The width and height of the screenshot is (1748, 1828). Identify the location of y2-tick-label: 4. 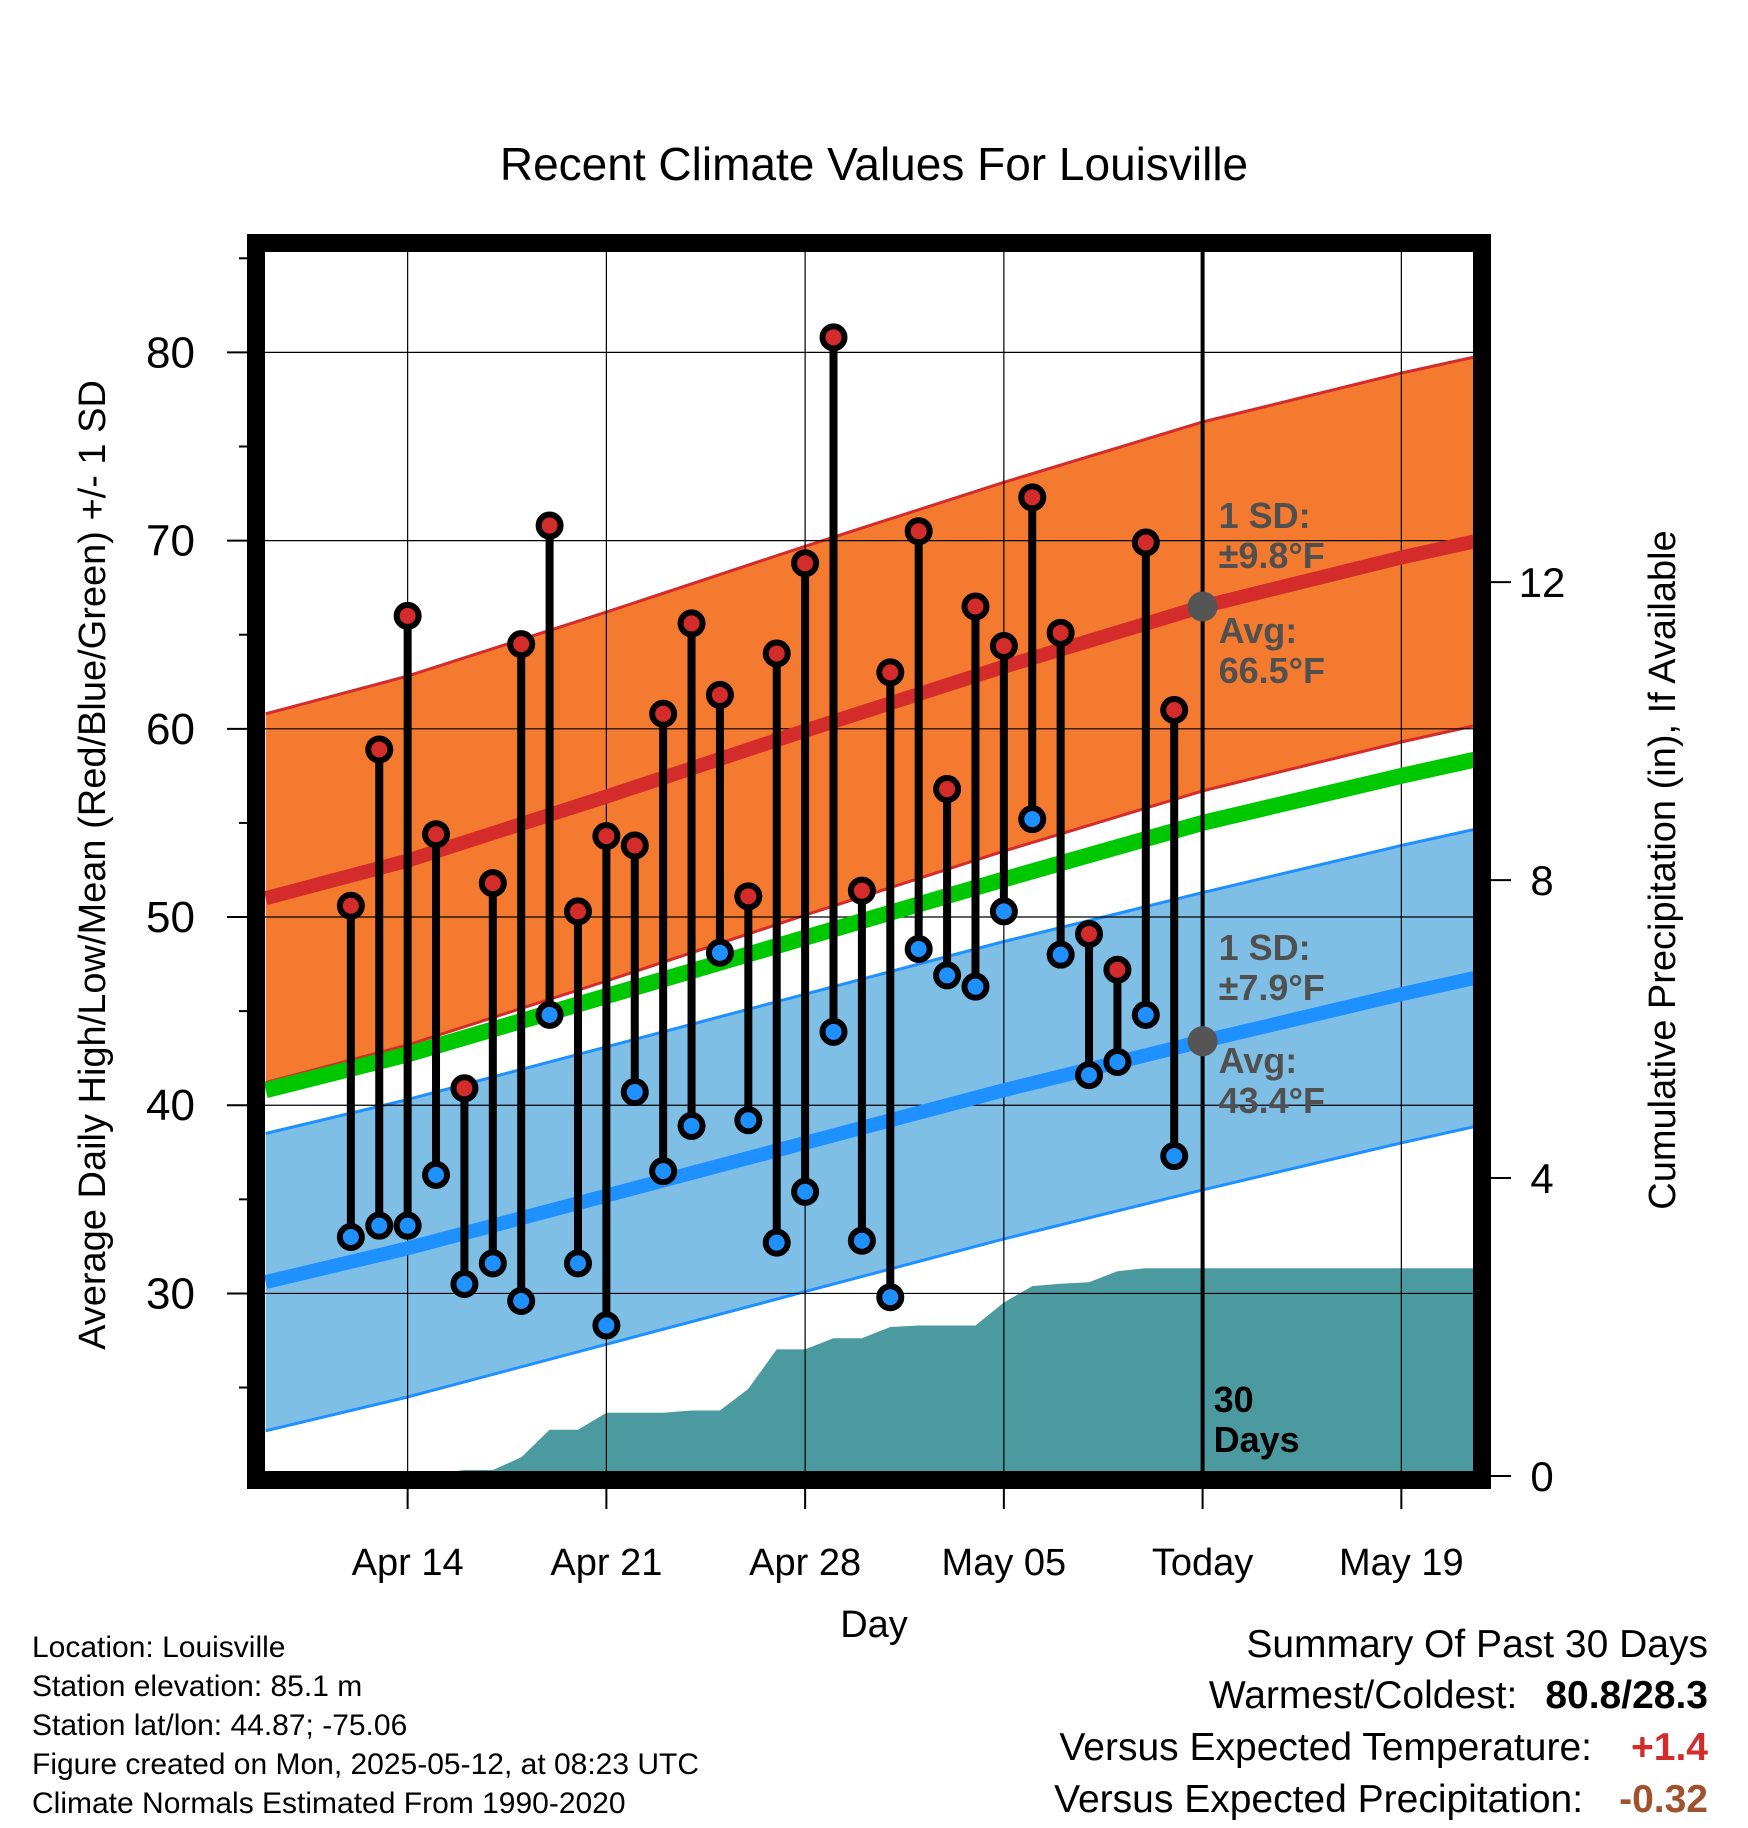
(1541, 1178).